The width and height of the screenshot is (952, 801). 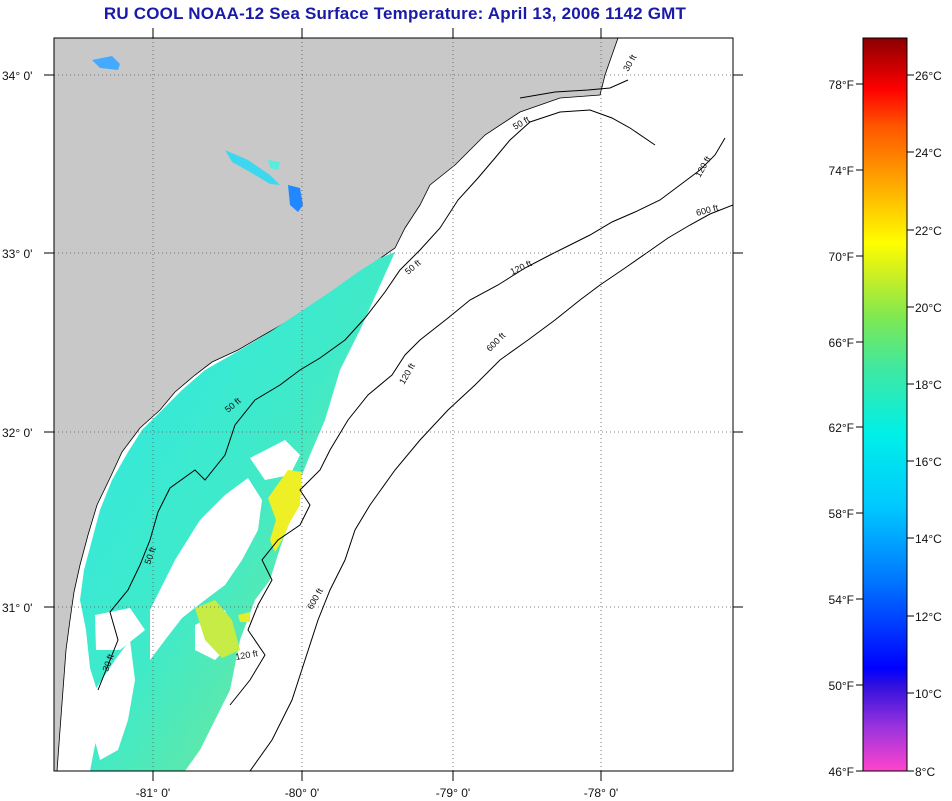 What do you see at coordinates (841, 85) in the screenshot?
I see `fahrenheit-tick-label: 78°F` at bounding box center [841, 85].